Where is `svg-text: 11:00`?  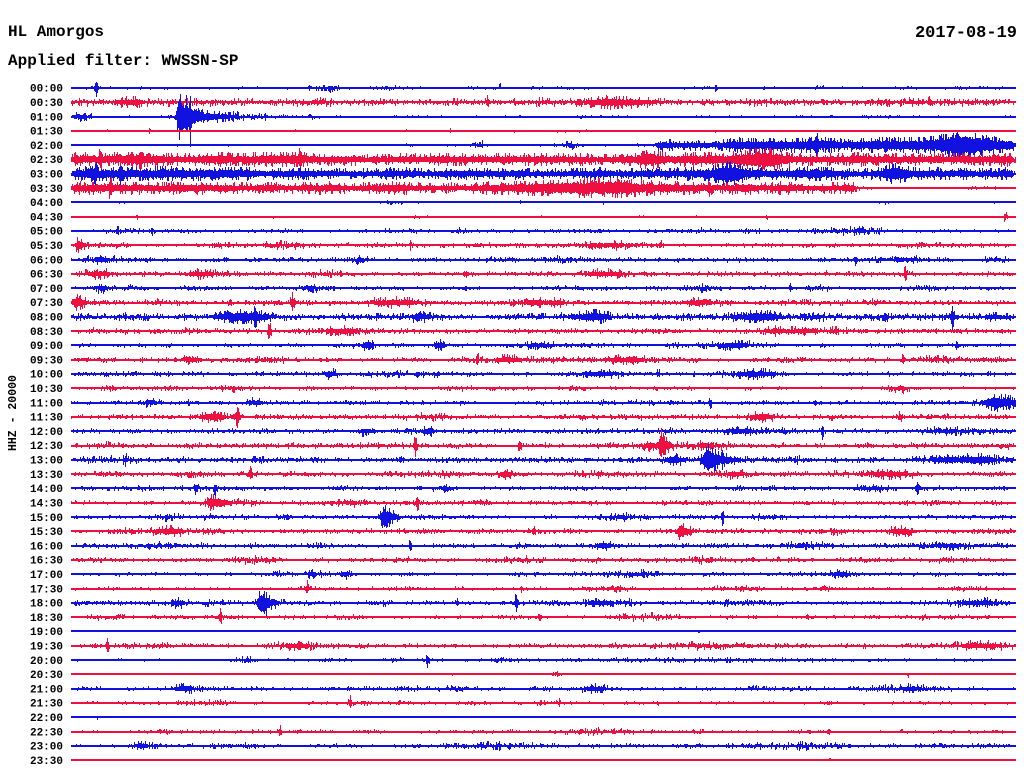 svg-text: 11:00 is located at coordinates (46, 404).